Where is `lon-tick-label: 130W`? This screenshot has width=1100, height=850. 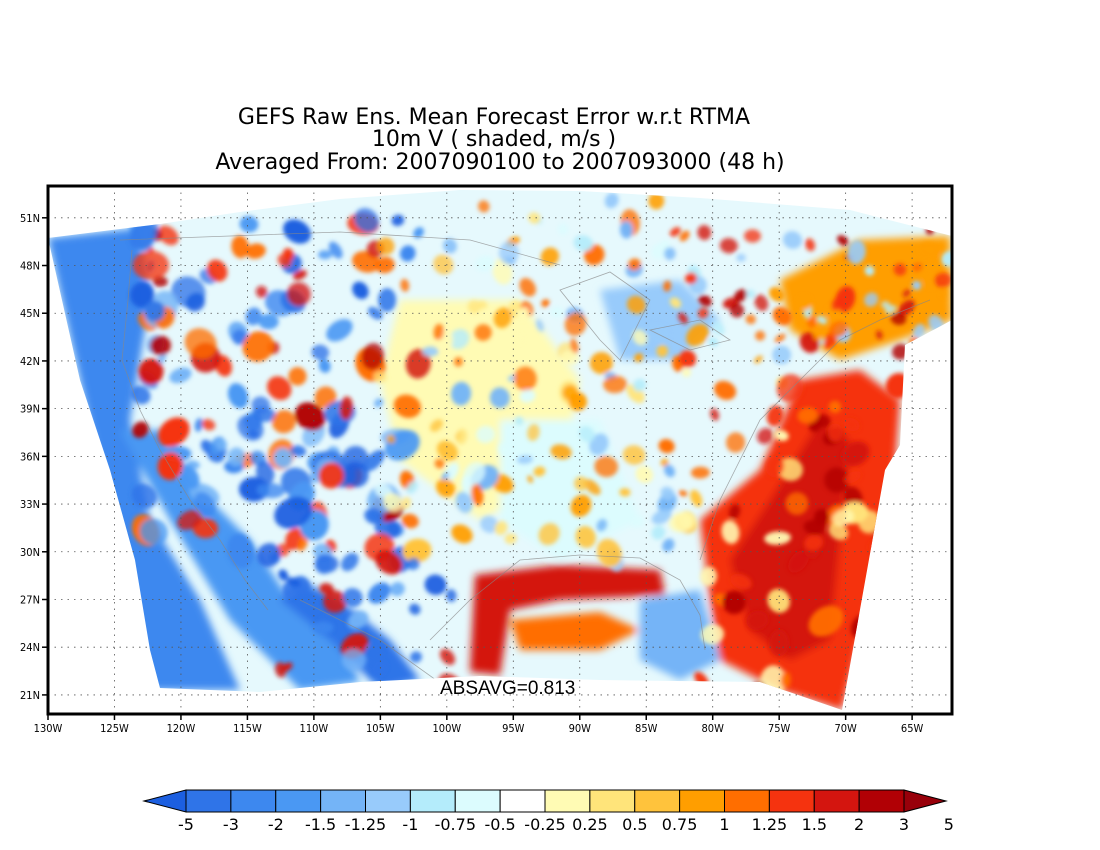 lon-tick-label: 130W is located at coordinates (48, 728).